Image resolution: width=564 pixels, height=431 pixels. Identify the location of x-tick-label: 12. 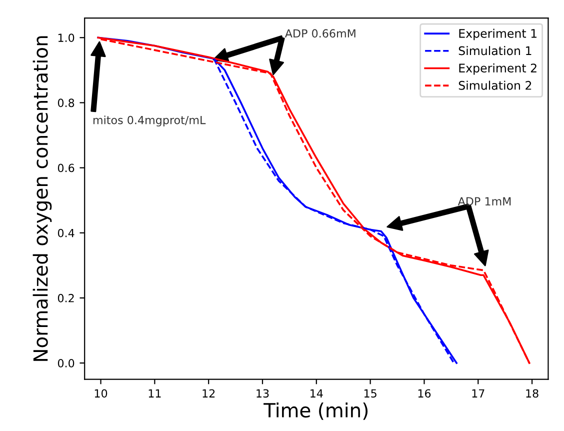
(208, 393).